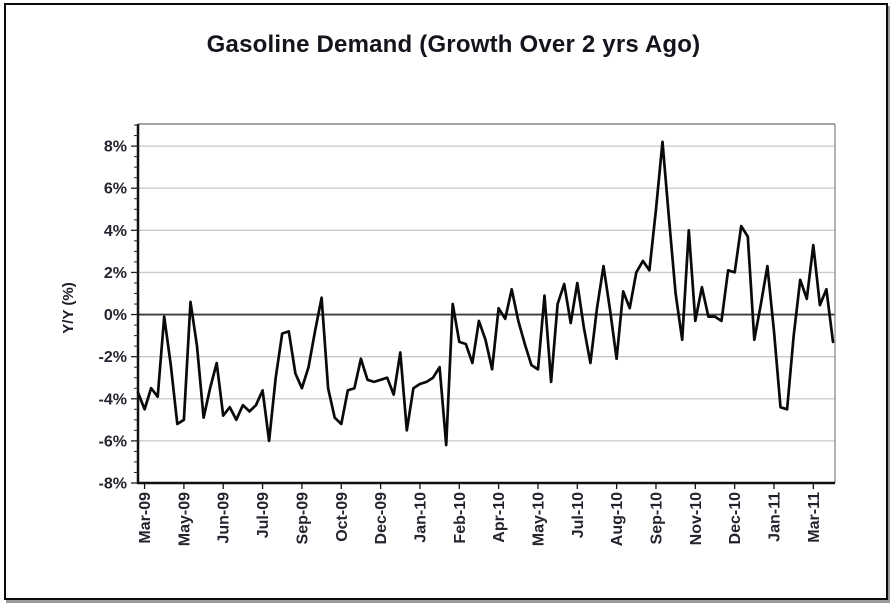 This screenshot has height=614, width=895. Describe the element at coordinates (115, 147) in the screenshot. I see `y-tick-label: 8%` at that location.